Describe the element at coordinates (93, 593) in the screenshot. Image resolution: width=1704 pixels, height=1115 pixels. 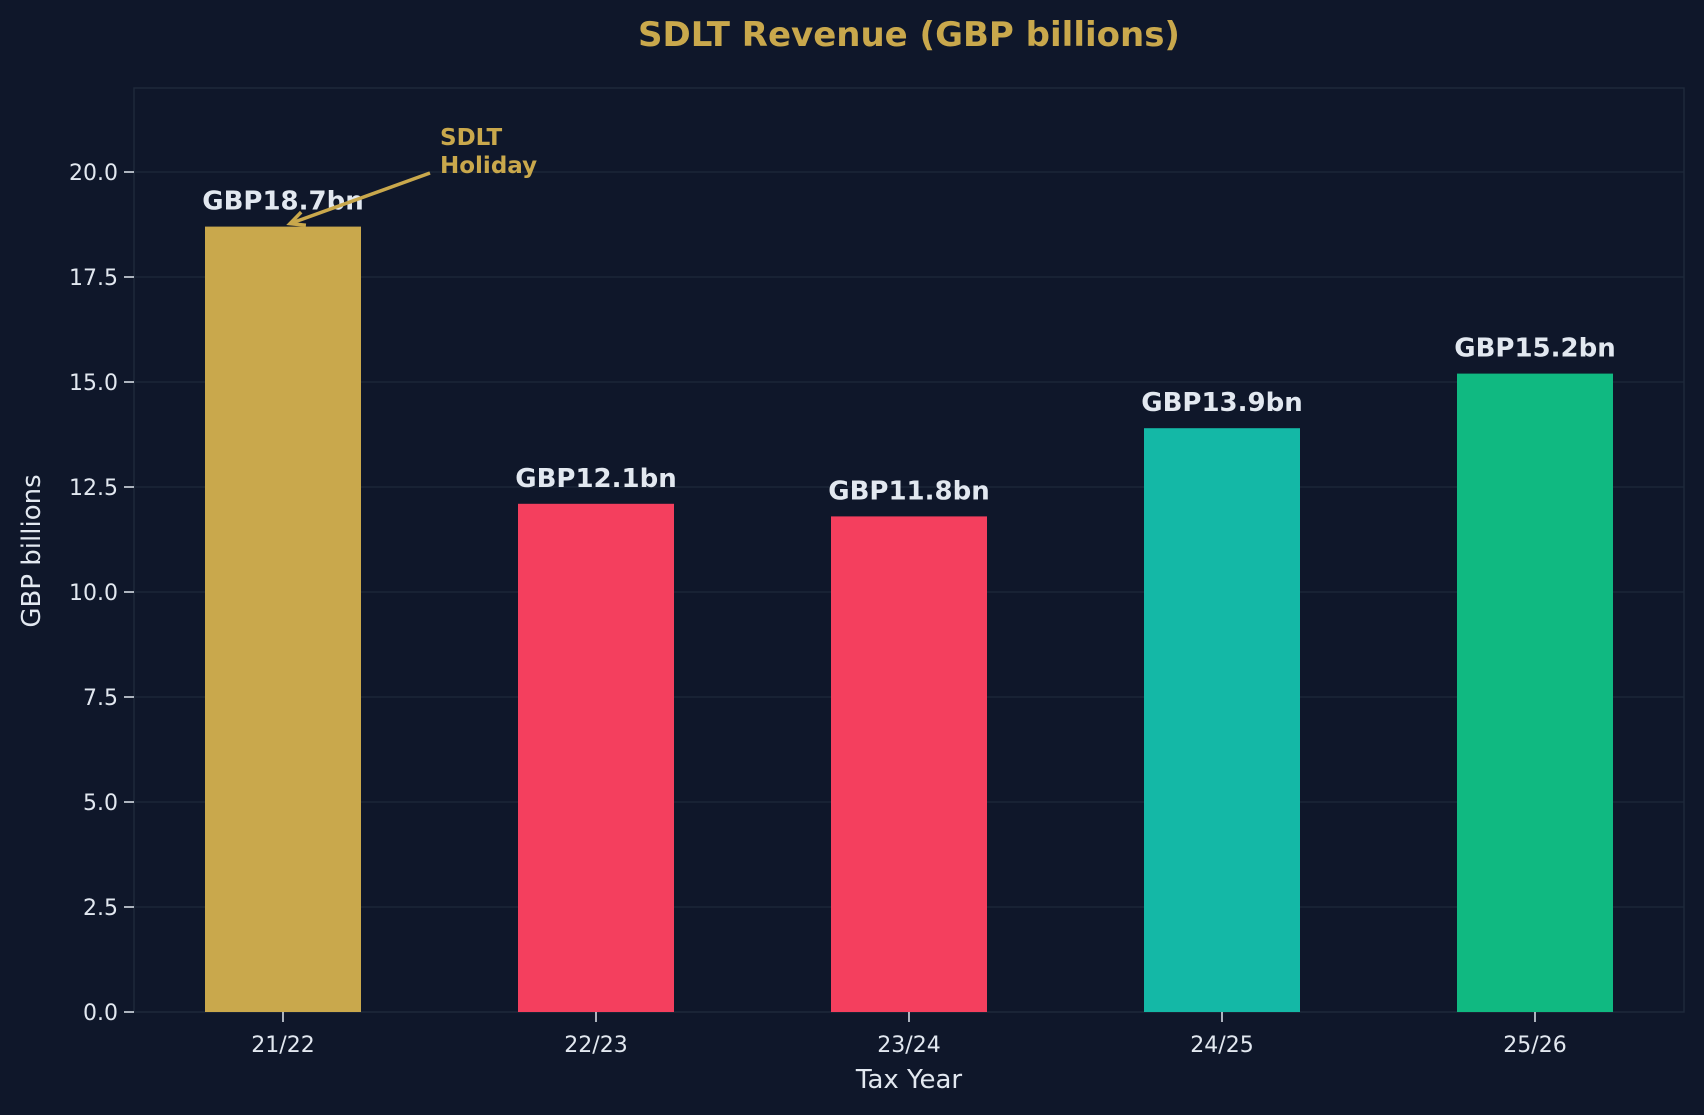
I see `y-tick-label: 10.0` at that location.